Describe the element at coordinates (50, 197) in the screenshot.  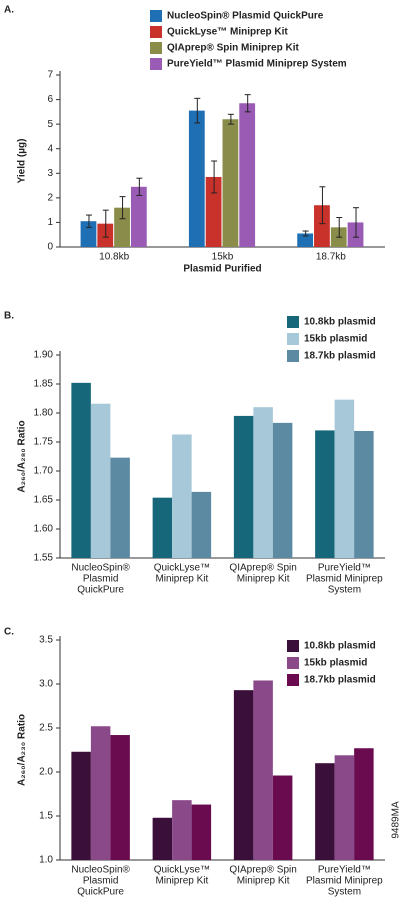
I see `y-tick-label: 2` at that location.